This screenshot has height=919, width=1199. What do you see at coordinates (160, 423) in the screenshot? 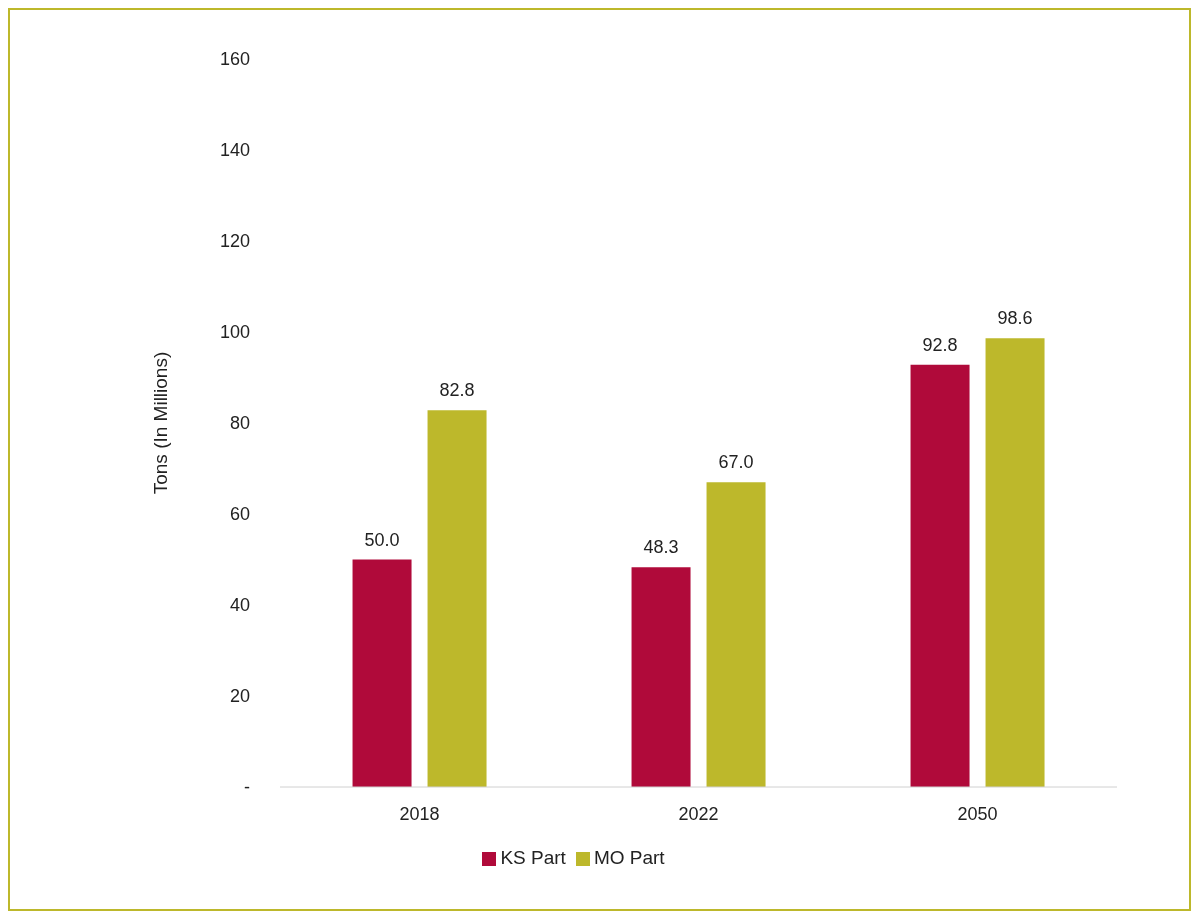
I see `y-axis-title: Tons (In Millions)` at bounding box center [160, 423].